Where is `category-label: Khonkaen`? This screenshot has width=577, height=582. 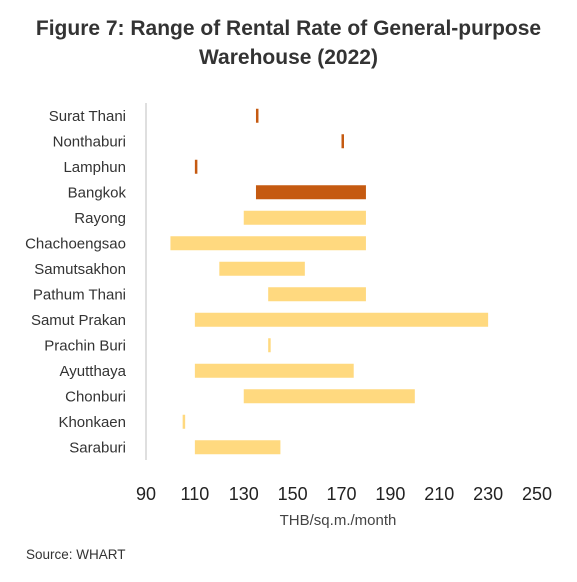 category-label: Khonkaen is located at coordinates (92, 422).